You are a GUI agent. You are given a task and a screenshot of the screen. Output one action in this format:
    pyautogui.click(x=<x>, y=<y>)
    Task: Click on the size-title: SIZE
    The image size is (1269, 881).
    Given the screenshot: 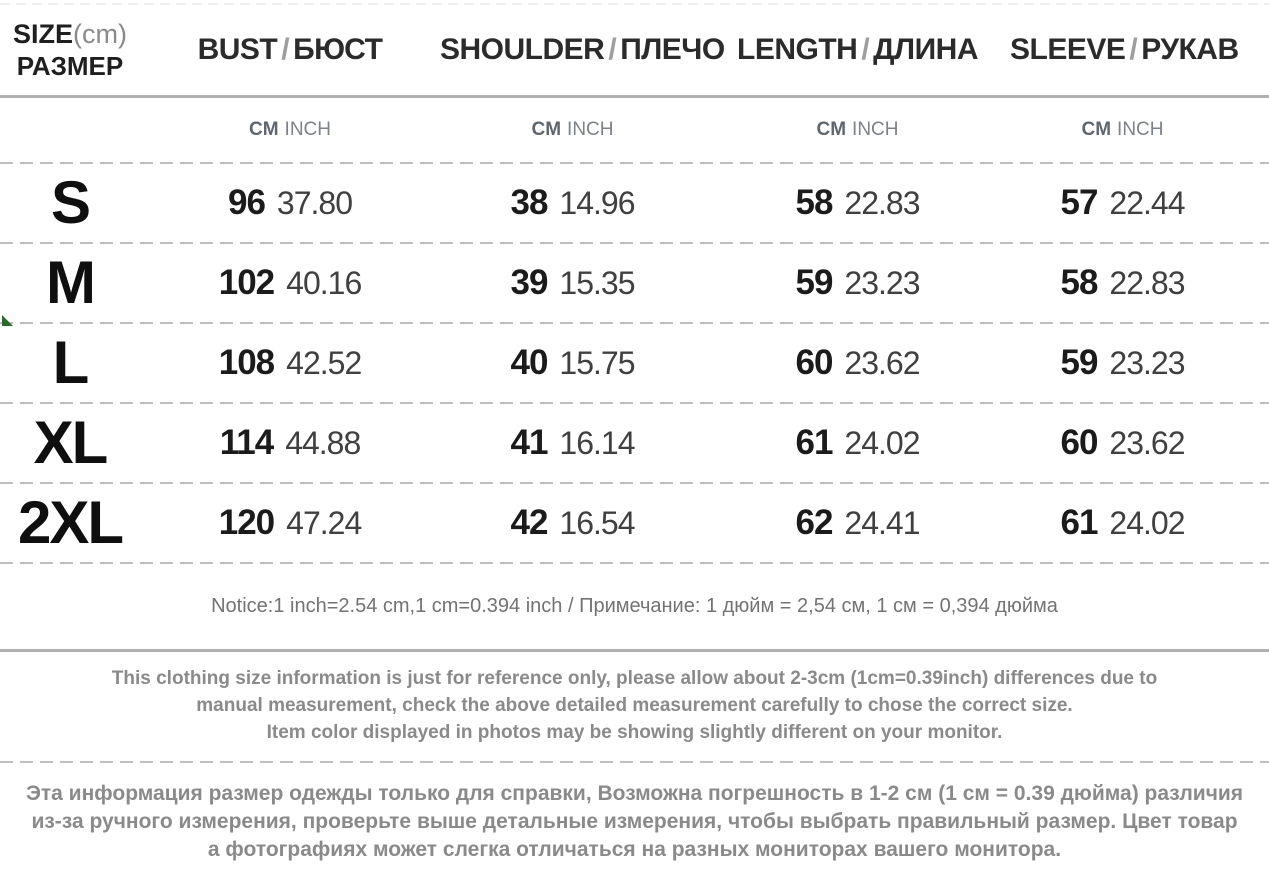 What is the action you would take?
    pyautogui.click(x=43, y=34)
    